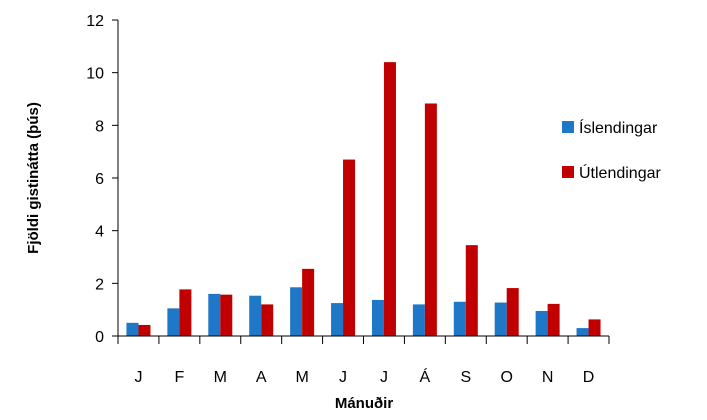 This screenshot has height=420, width=707. Describe the element at coordinates (99, 337) in the screenshot. I see `y-tick-label: 0` at that location.